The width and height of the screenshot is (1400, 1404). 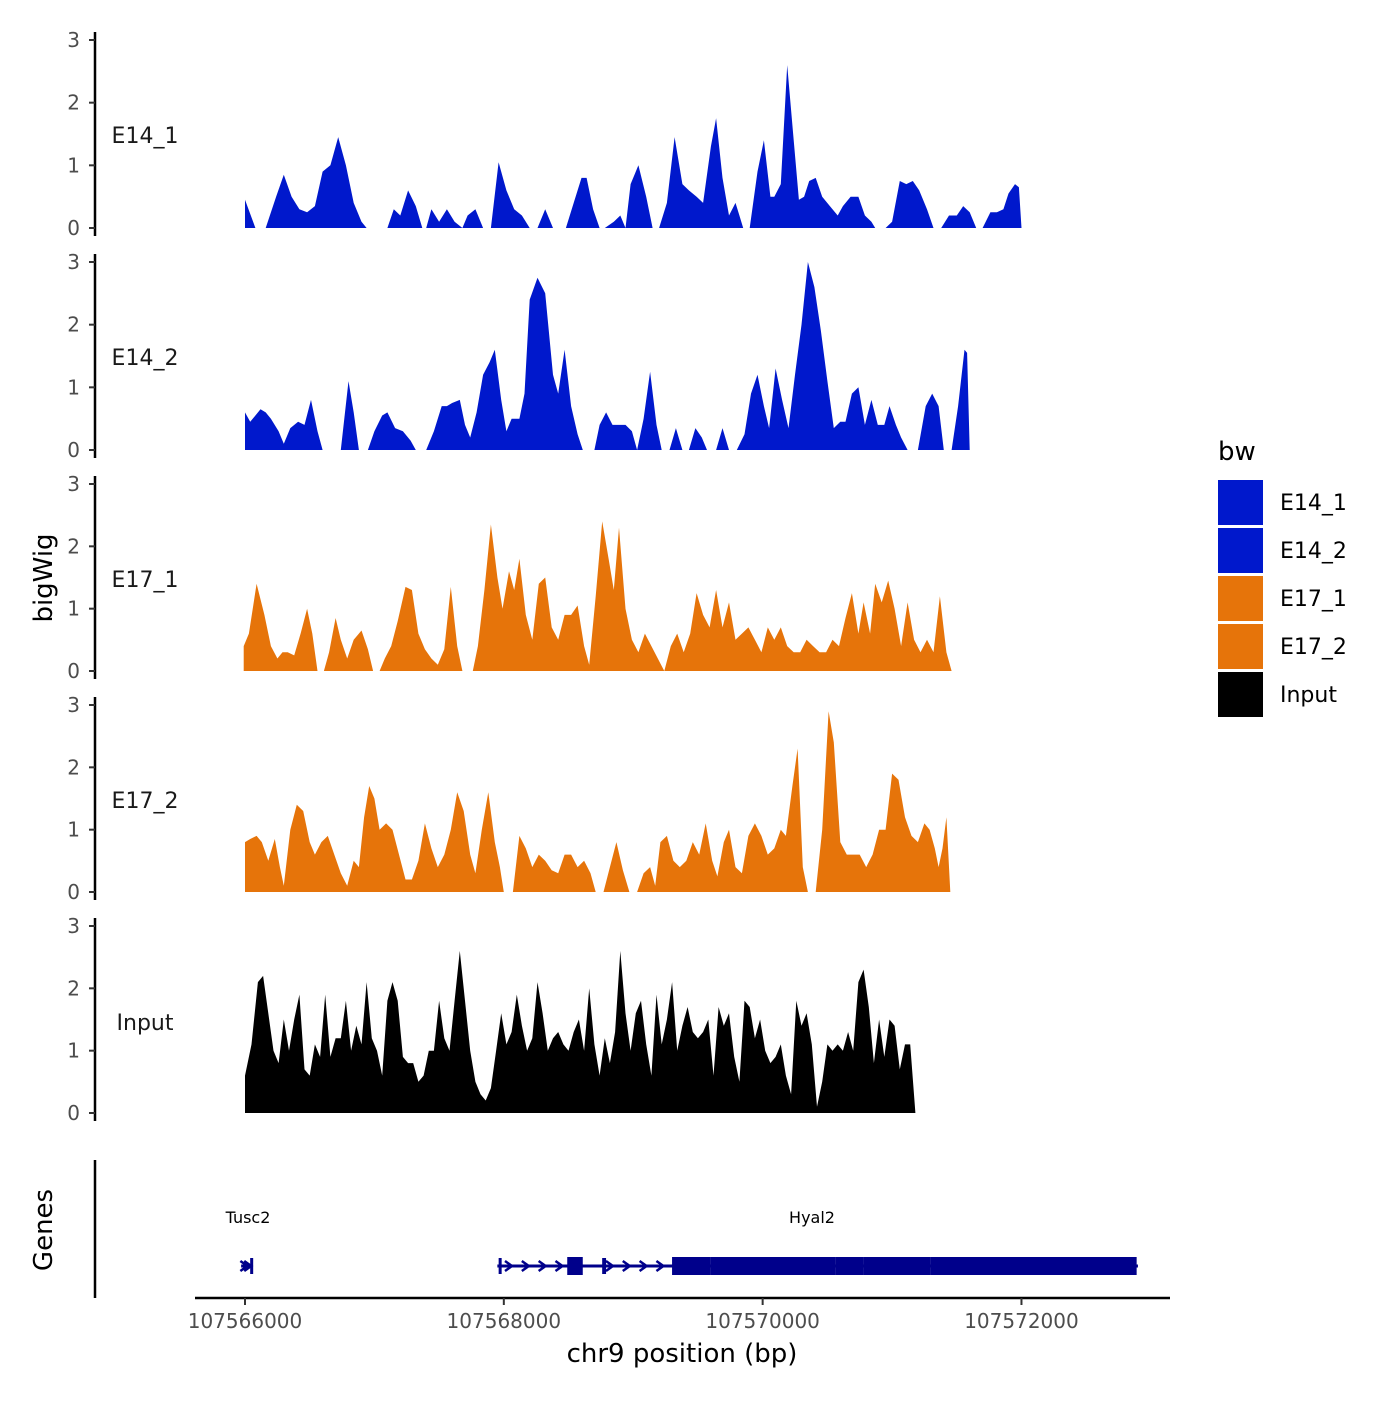 I want to click on gene-track: Tusc2 Hyal2, so click(x=615, y=1229).